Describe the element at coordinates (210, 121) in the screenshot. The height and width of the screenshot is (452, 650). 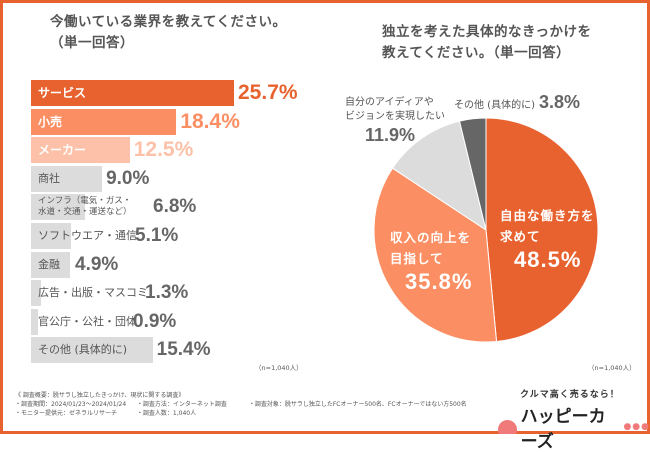
I see `bar-value-label: 18.4%` at that location.